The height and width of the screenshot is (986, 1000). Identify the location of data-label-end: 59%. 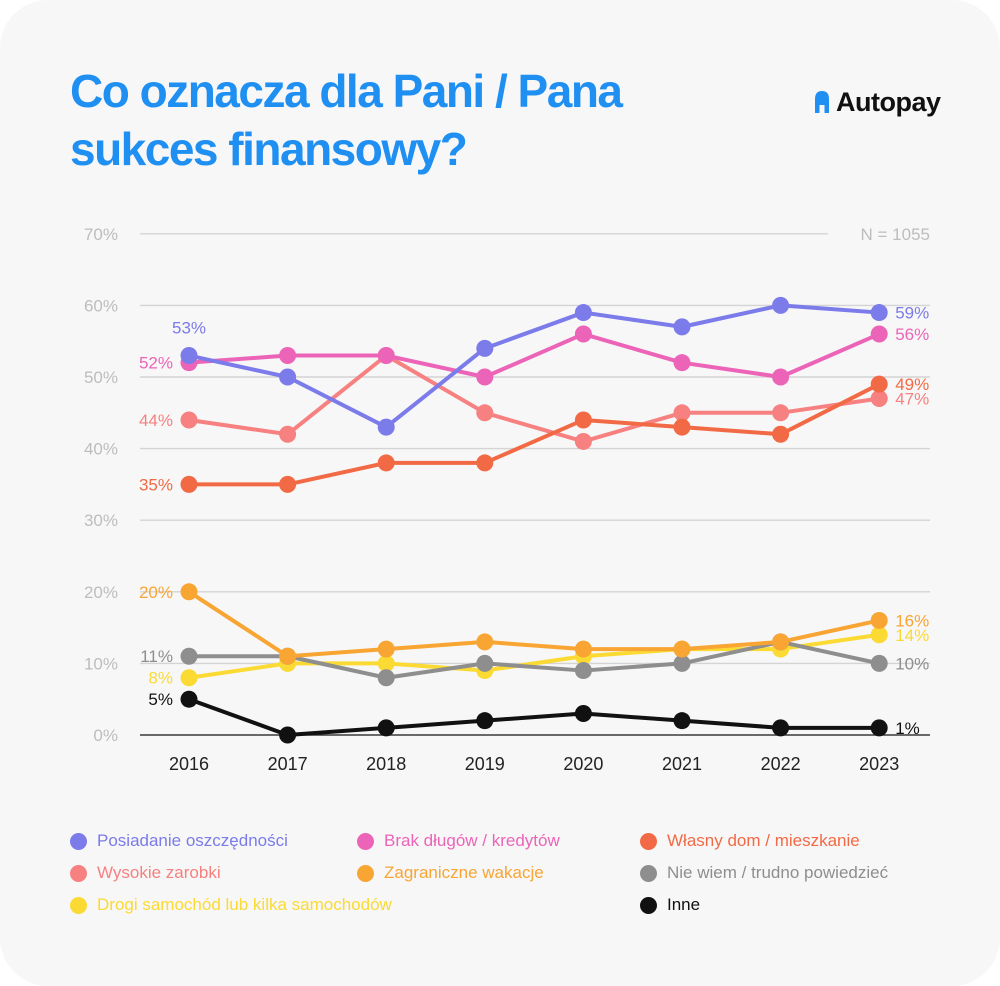
(912, 313).